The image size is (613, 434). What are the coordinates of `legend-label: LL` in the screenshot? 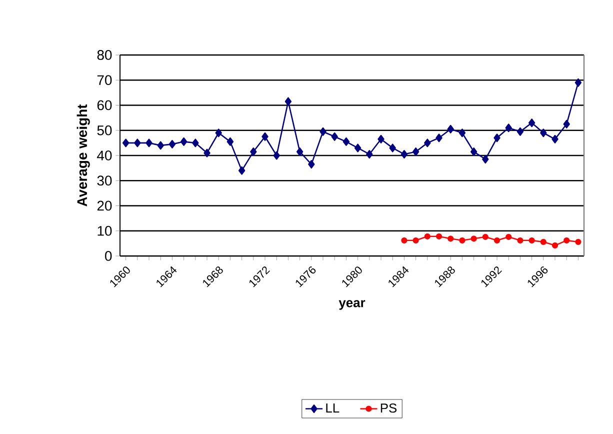 It's located at (333, 408).